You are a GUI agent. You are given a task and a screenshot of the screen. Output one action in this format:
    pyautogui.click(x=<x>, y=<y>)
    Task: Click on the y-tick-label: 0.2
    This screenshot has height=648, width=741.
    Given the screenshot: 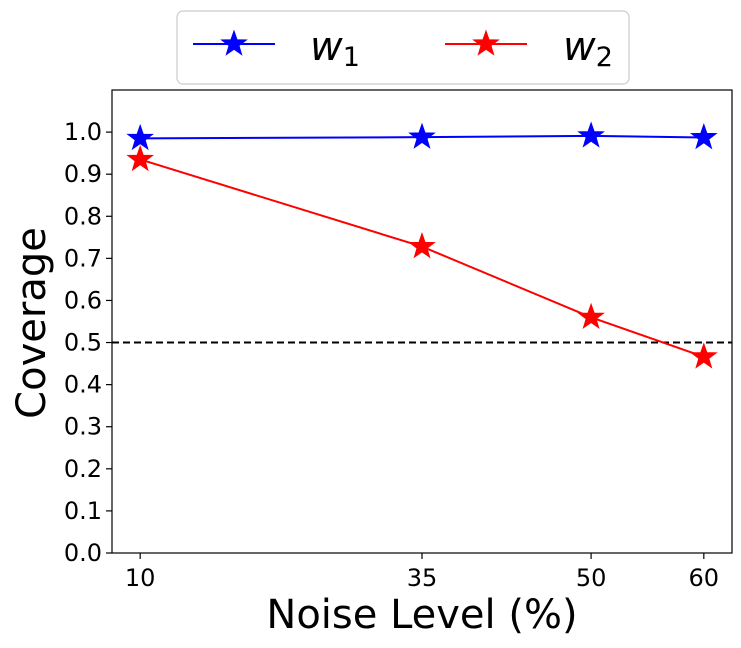 What is the action you would take?
    pyautogui.click(x=83, y=469)
    